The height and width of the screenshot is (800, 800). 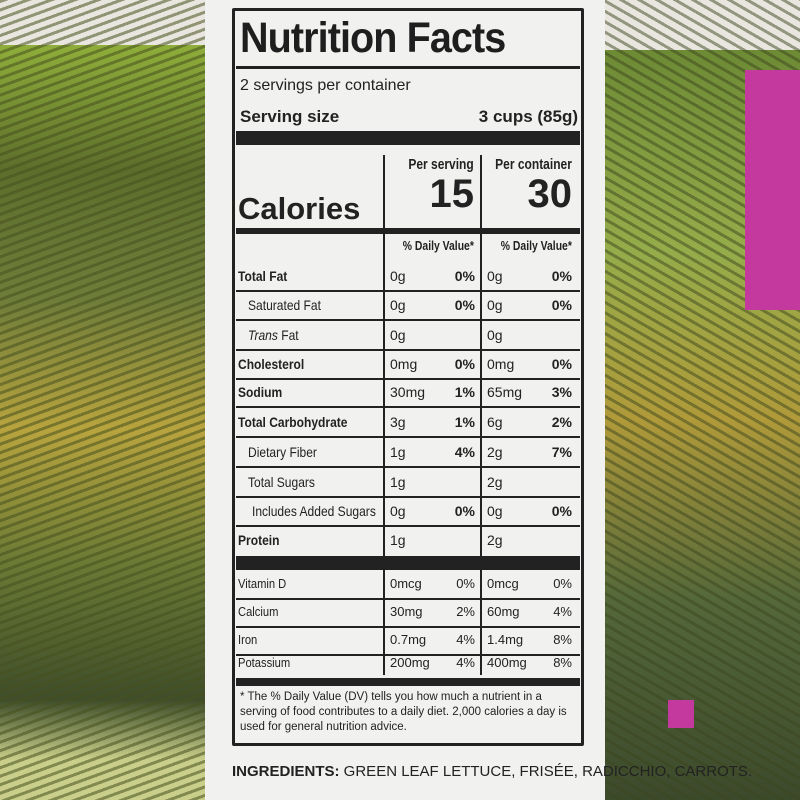 I want to click on nutrient-name: Saturated Fat, so click(x=284, y=305).